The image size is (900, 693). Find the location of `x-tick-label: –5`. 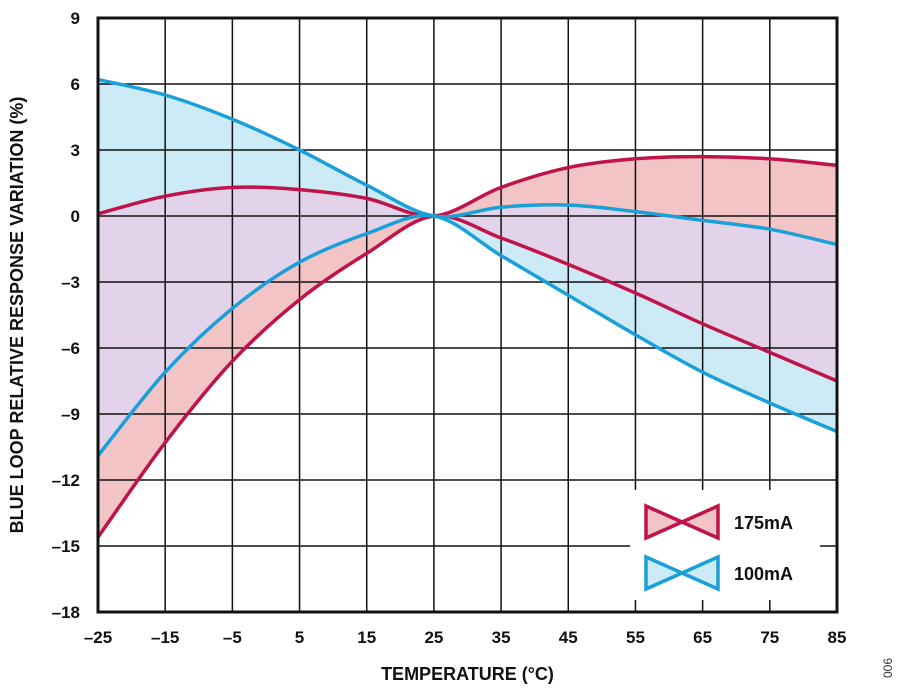

x-tick-label: –5 is located at coordinates (232, 637).